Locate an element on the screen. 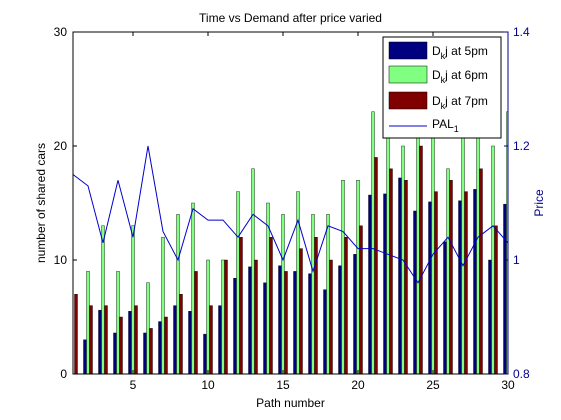  y-tick-label: 10 is located at coordinates (61, 260).